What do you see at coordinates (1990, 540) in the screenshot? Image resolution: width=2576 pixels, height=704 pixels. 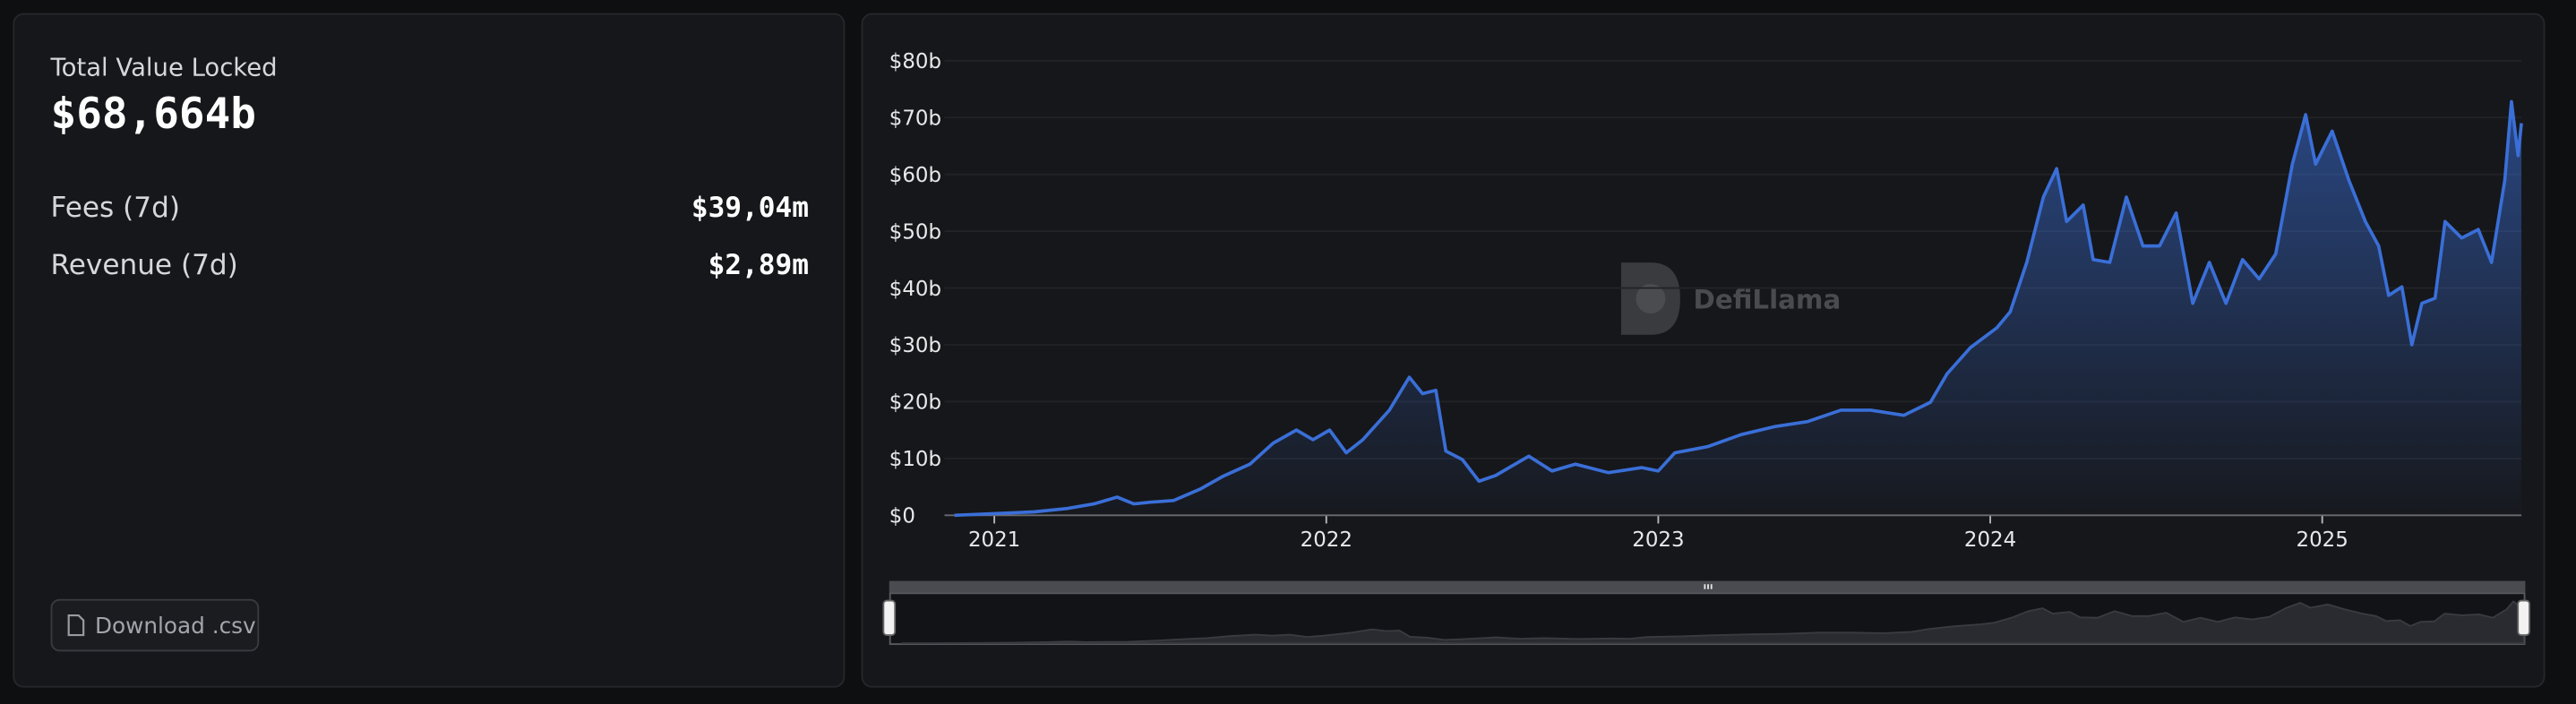 I see `x-tick-label: 2024` at bounding box center [1990, 540].